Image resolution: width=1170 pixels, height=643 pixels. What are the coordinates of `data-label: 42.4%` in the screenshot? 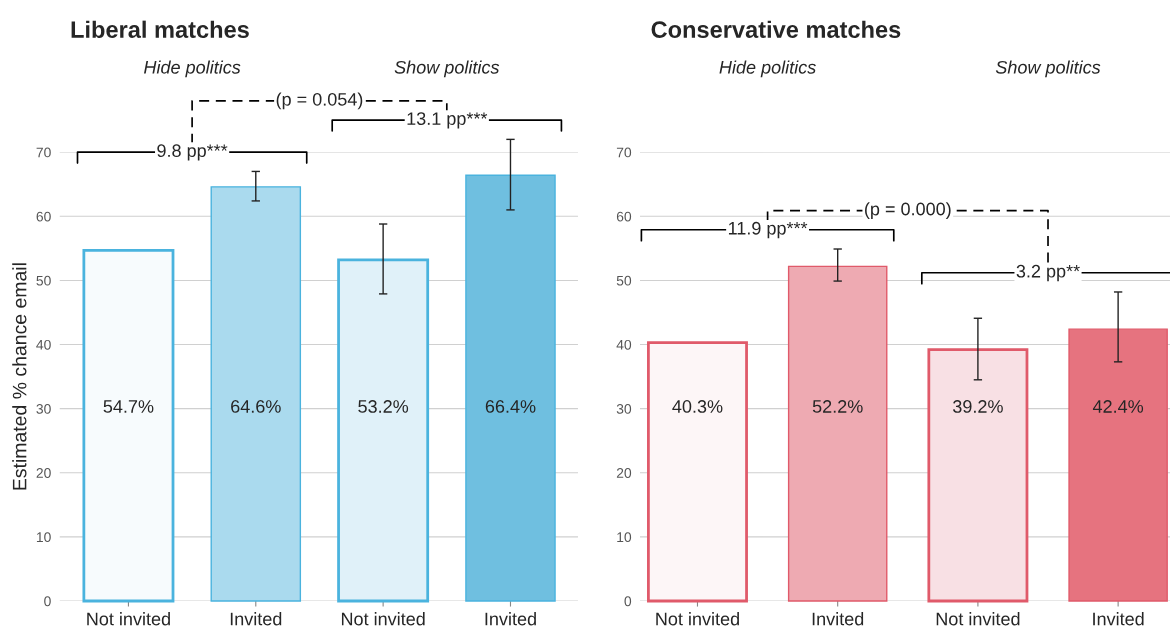 It's located at (1118, 406).